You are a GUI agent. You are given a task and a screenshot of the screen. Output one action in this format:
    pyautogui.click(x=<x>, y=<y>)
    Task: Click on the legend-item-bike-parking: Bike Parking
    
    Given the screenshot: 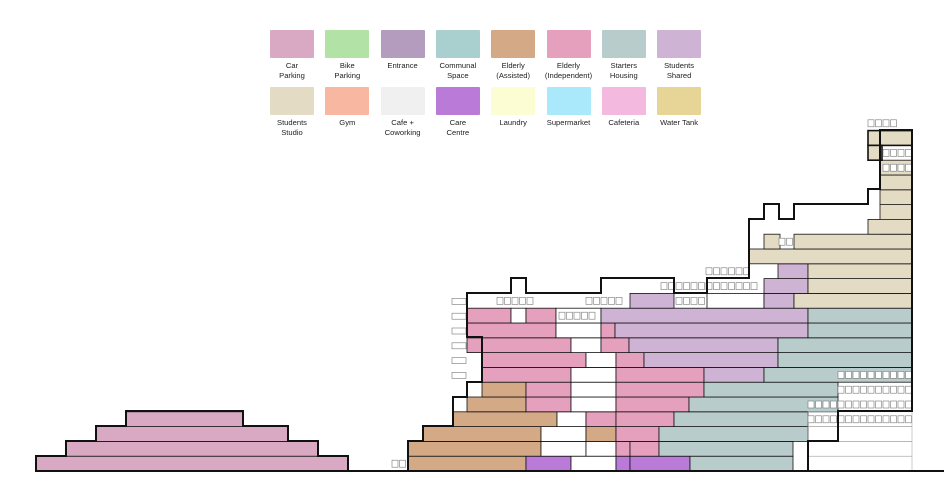 What is the action you would take?
    pyautogui.click(x=347, y=55)
    